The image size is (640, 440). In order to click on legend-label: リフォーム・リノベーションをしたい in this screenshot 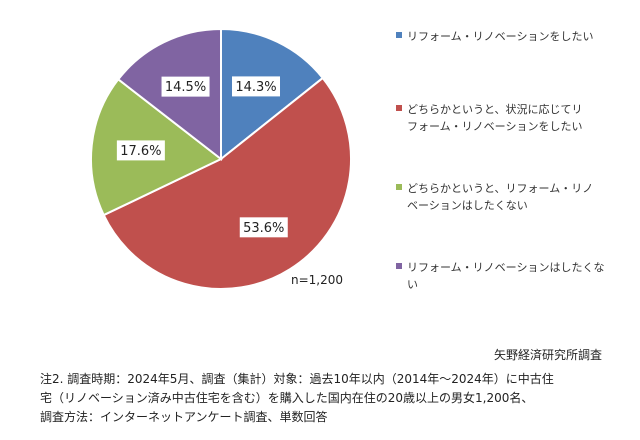, I will do `click(500, 36)`.